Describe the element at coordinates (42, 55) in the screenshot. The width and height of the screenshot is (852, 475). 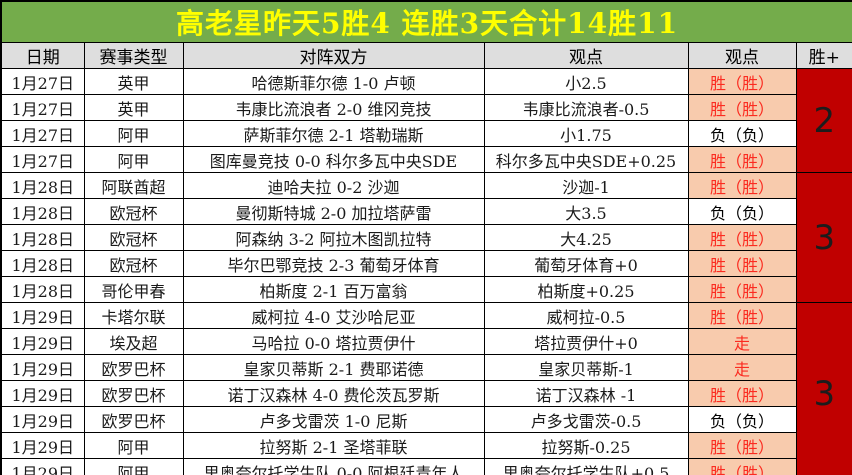
I see `col-header-date: 日期` at that location.